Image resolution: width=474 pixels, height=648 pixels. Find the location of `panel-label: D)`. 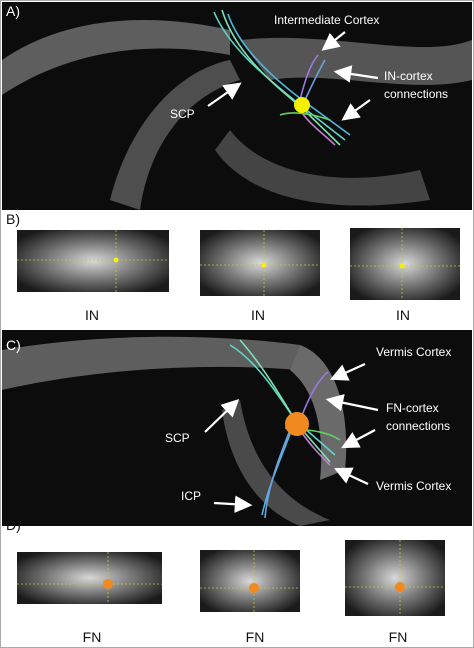

panel-label: D) is located at coordinates (13, 525).